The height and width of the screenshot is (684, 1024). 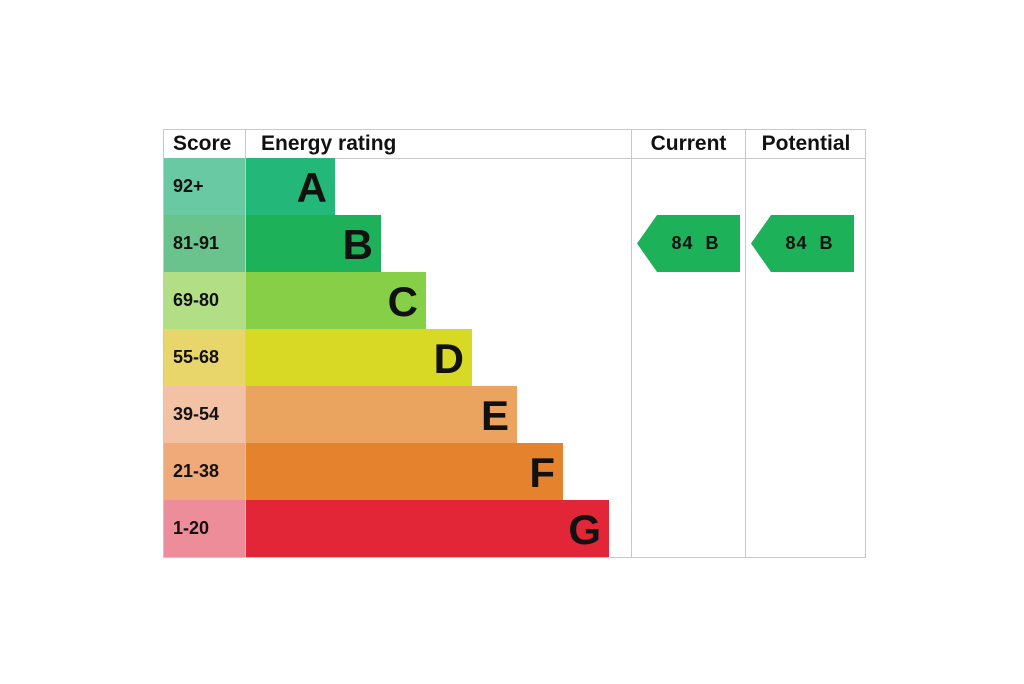 I want to click on band-b: B, so click(x=313, y=243).